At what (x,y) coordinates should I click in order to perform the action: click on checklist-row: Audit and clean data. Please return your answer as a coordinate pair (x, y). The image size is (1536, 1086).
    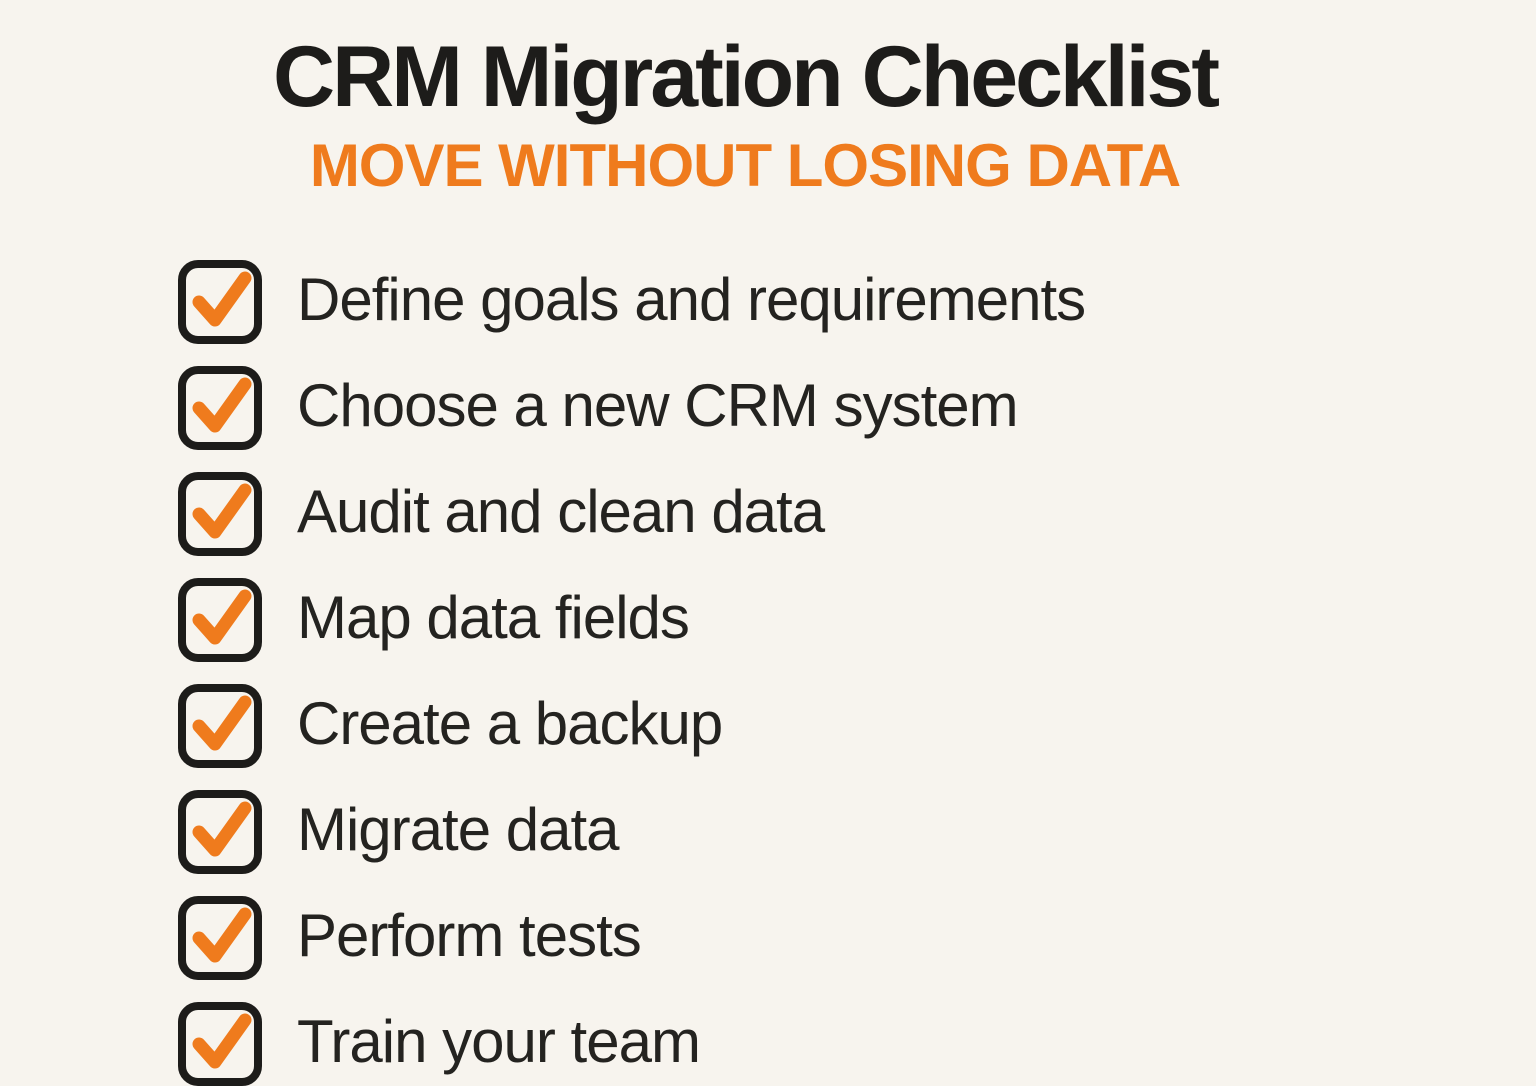
    Looking at the image, I should click on (501, 514).